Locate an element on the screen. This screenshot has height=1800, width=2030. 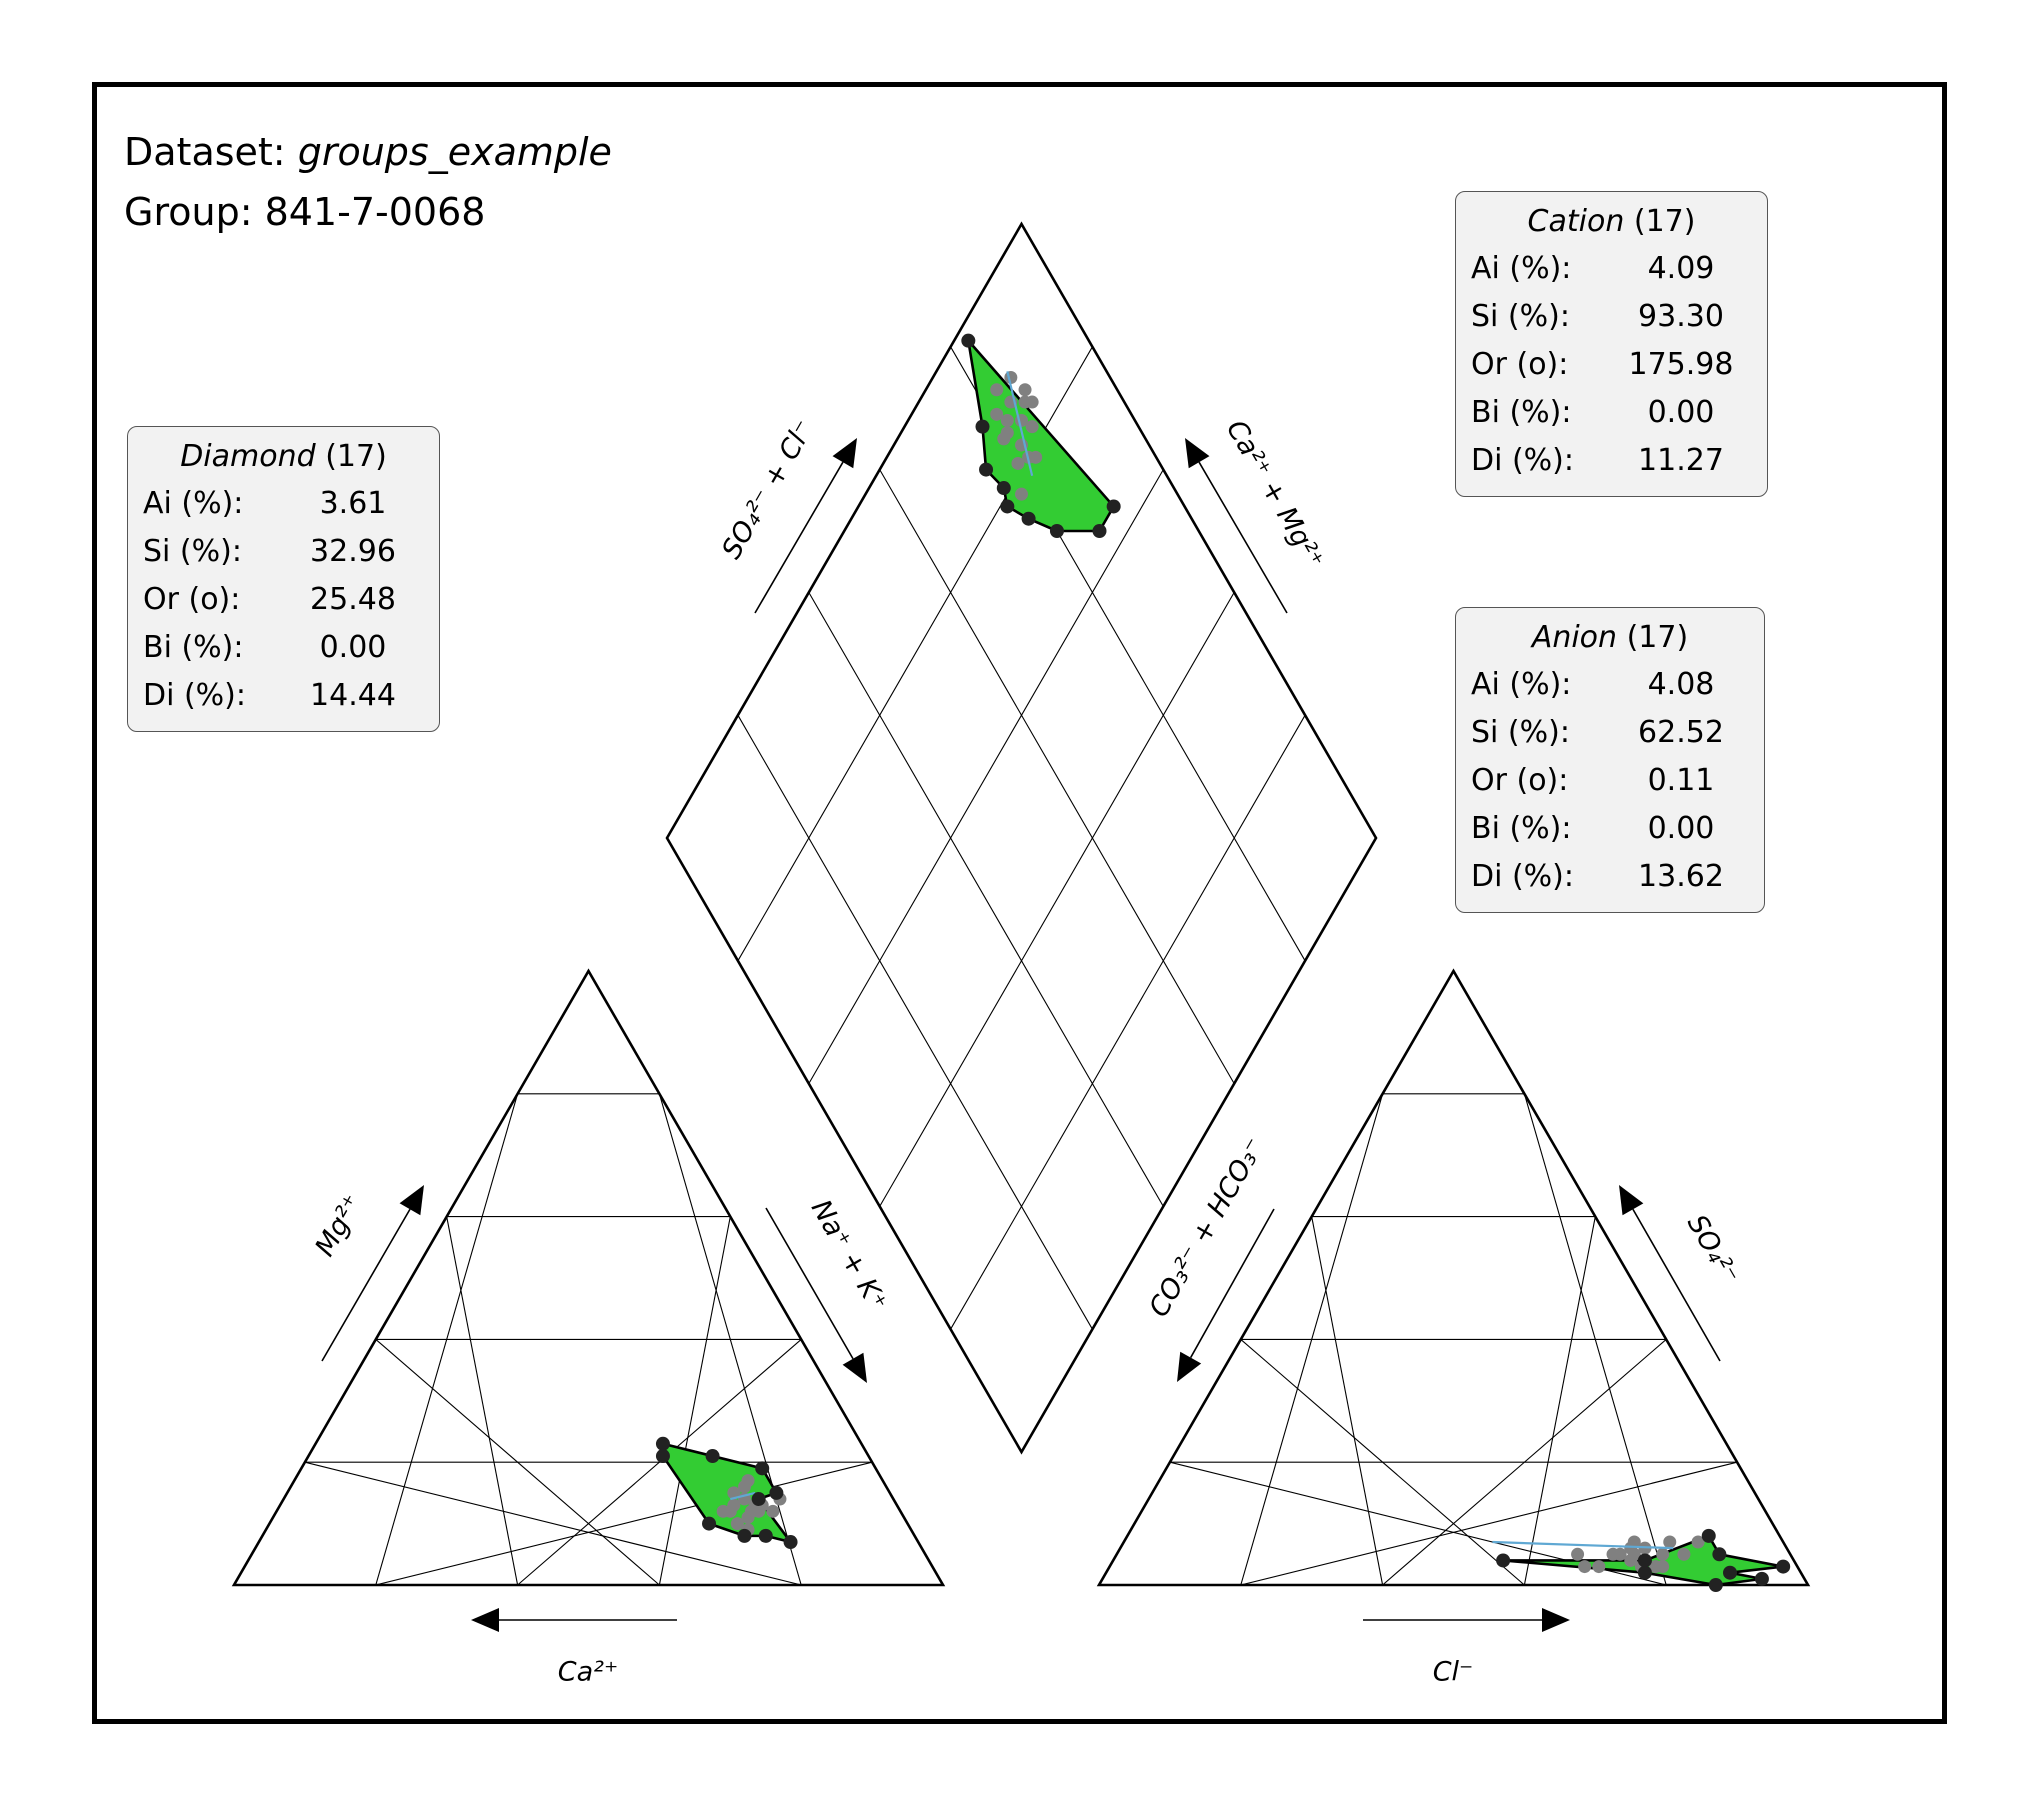
stat-value: 3.61 is located at coordinates (353, 503).